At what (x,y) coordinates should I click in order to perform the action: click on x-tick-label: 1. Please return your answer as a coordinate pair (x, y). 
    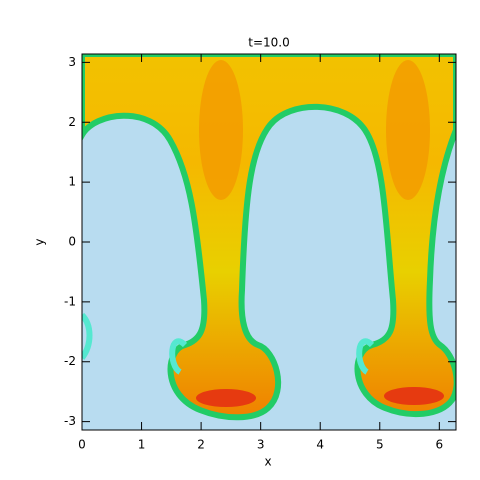
    Looking at the image, I should click on (142, 445).